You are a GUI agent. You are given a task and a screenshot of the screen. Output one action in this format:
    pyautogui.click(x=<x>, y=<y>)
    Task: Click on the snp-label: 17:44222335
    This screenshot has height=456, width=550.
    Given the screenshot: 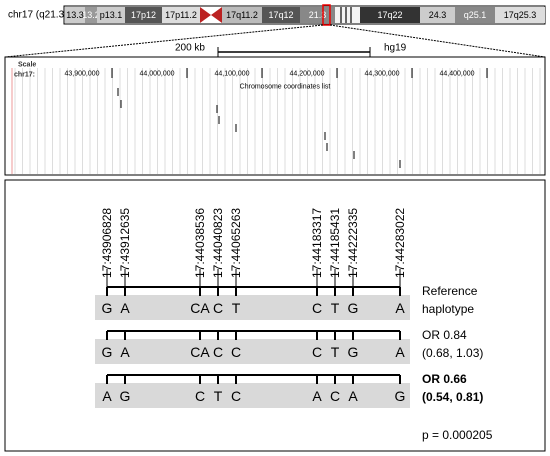 What is the action you would take?
    pyautogui.click(x=353, y=243)
    